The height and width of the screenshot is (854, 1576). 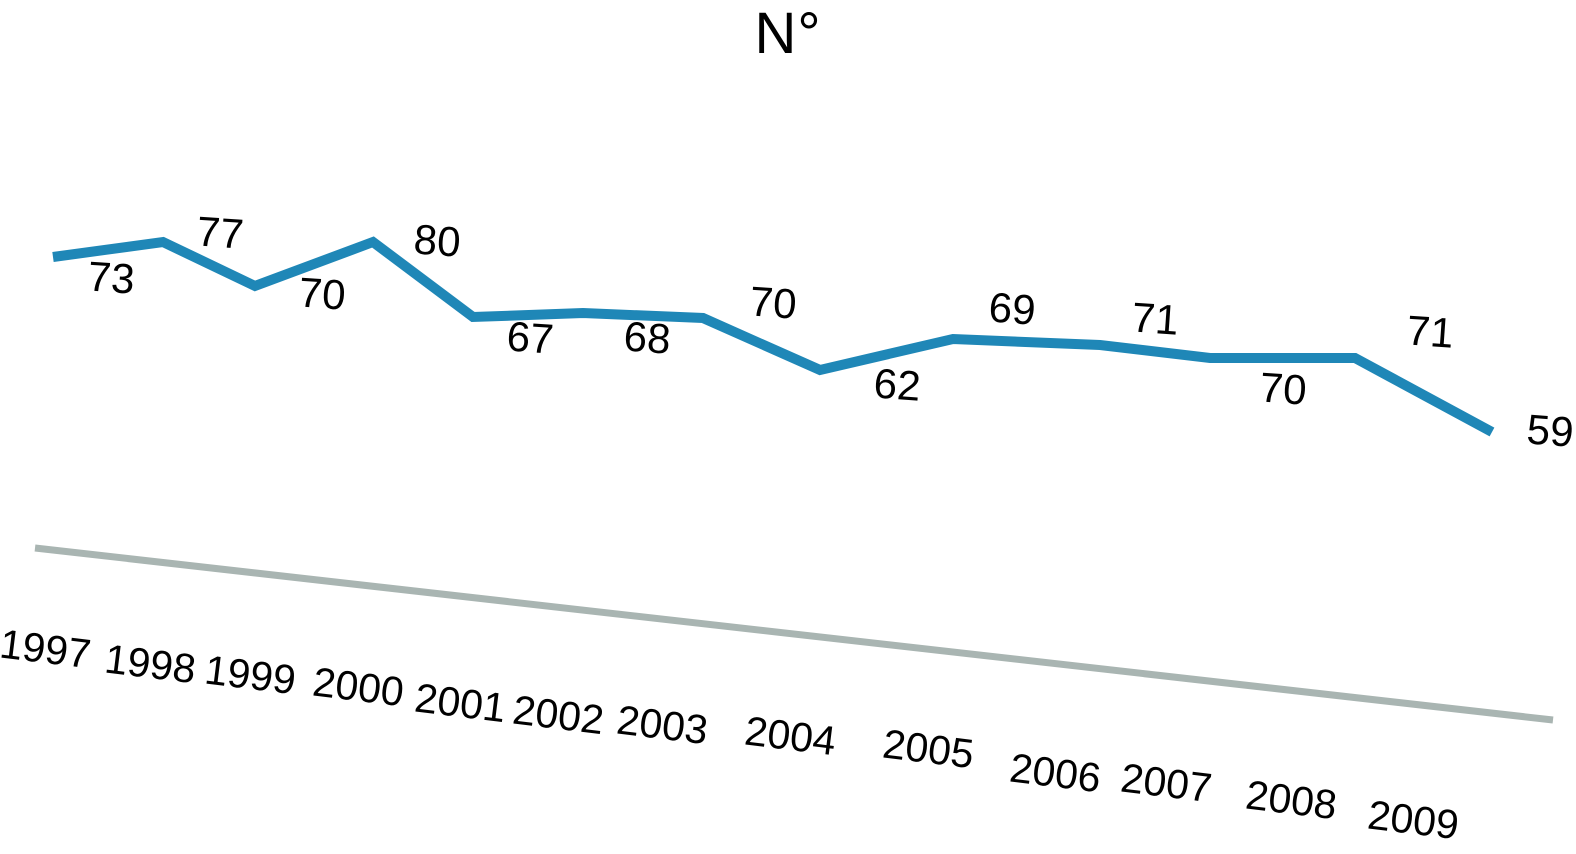 I want to click on year-label: 2009, so click(x=1413, y=819).